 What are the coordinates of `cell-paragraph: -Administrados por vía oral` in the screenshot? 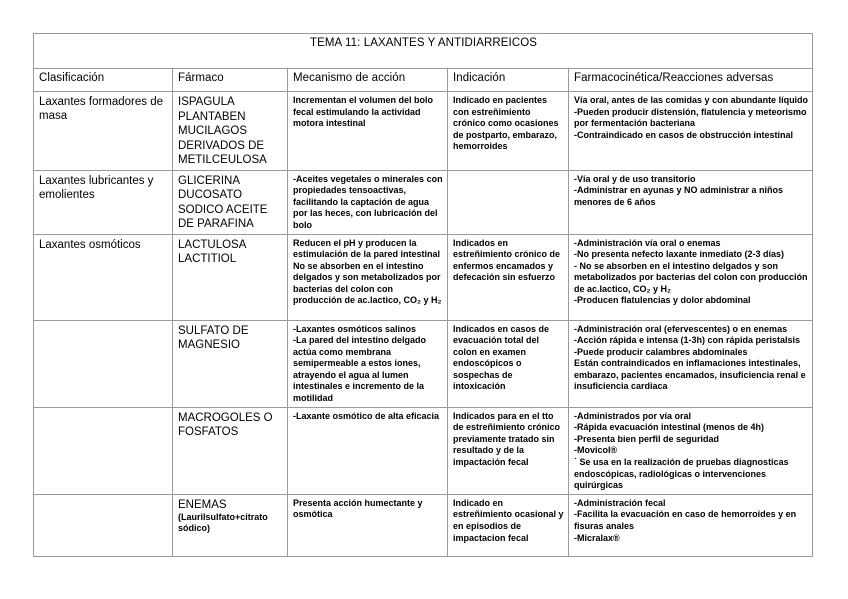 It's located at (633, 415).